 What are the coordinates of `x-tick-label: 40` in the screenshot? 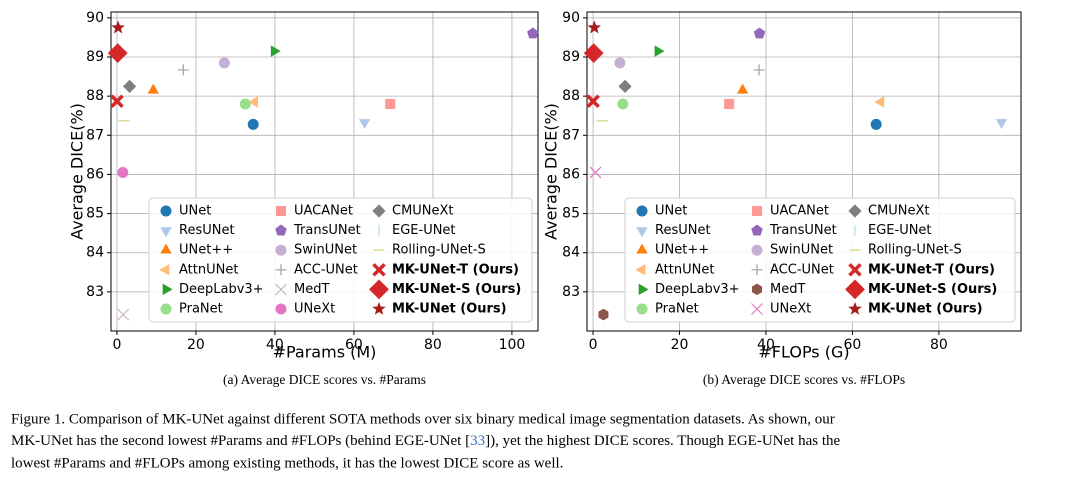 It's located at (275, 345).